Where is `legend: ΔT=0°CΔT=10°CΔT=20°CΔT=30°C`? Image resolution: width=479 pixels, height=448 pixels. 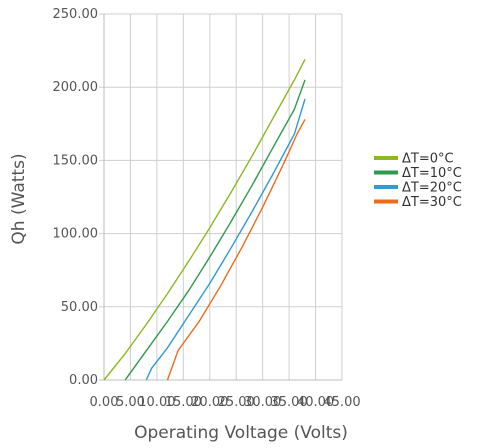
legend: ΔT=0°CΔT=10°CΔT=20°CΔT=30°C is located at coordinates (418, 181).